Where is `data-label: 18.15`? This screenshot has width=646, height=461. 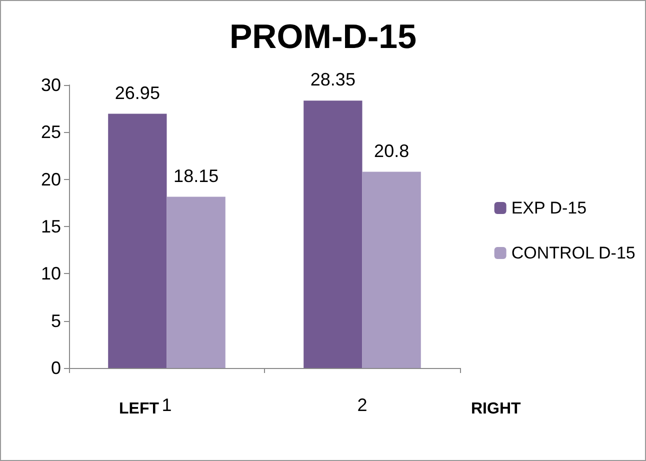 data-label: 18.15 is located at coordinates (196, 176).